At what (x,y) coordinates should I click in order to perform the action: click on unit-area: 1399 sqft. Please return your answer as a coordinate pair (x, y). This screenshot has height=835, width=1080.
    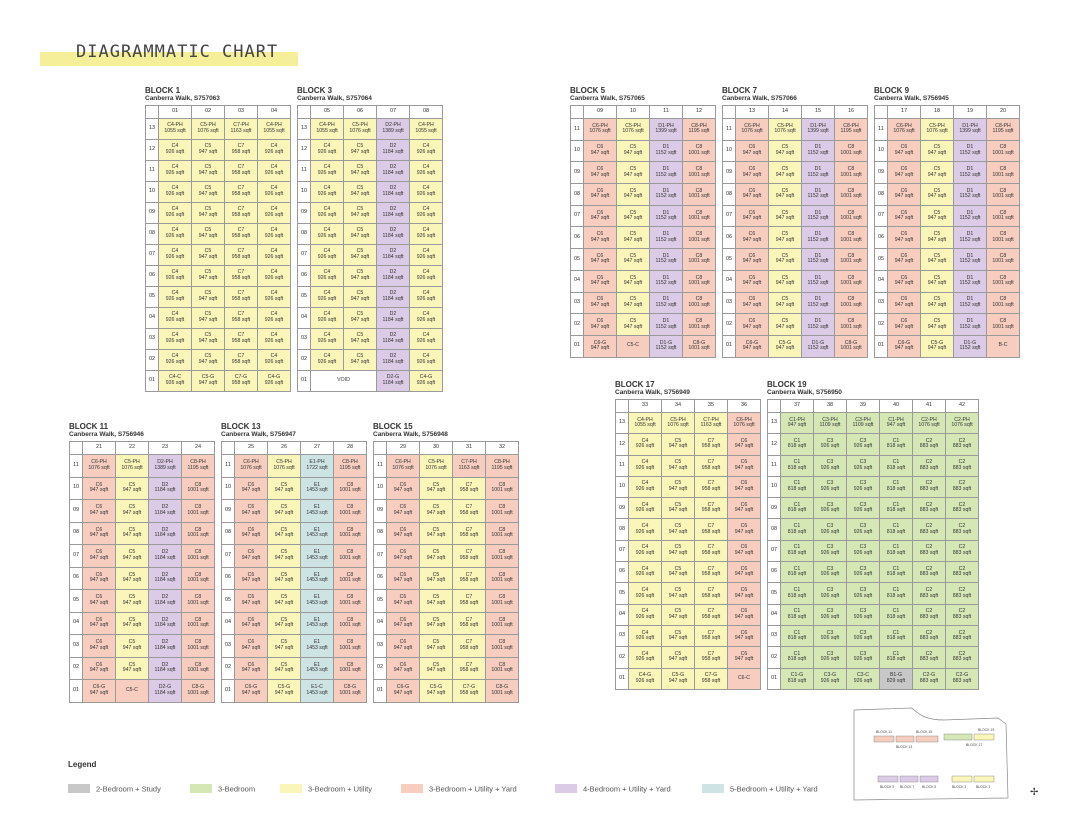
    Looking at the image, I should click on (818, 131).